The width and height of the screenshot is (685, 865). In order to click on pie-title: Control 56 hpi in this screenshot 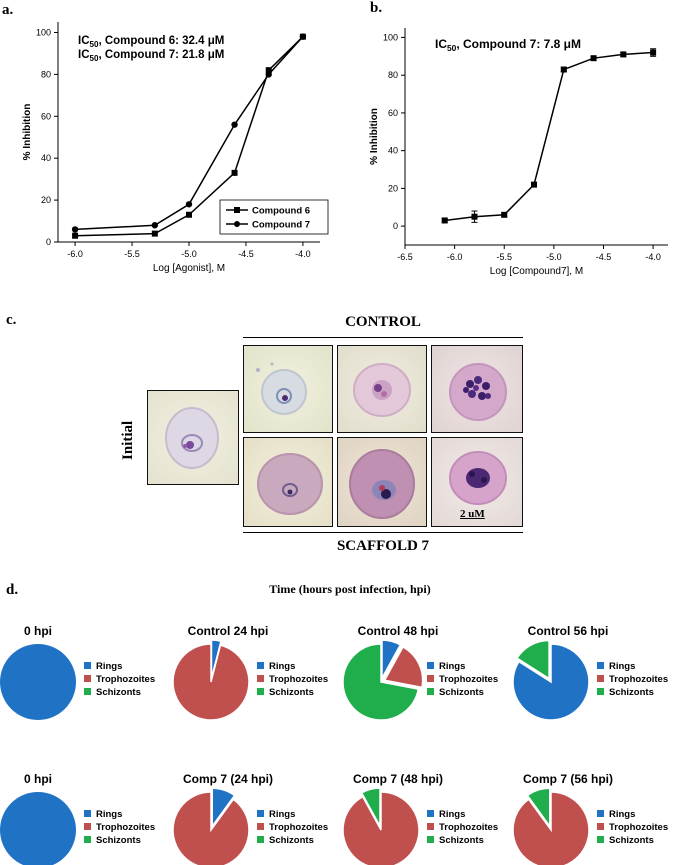, I will do `click(568, 631)`.